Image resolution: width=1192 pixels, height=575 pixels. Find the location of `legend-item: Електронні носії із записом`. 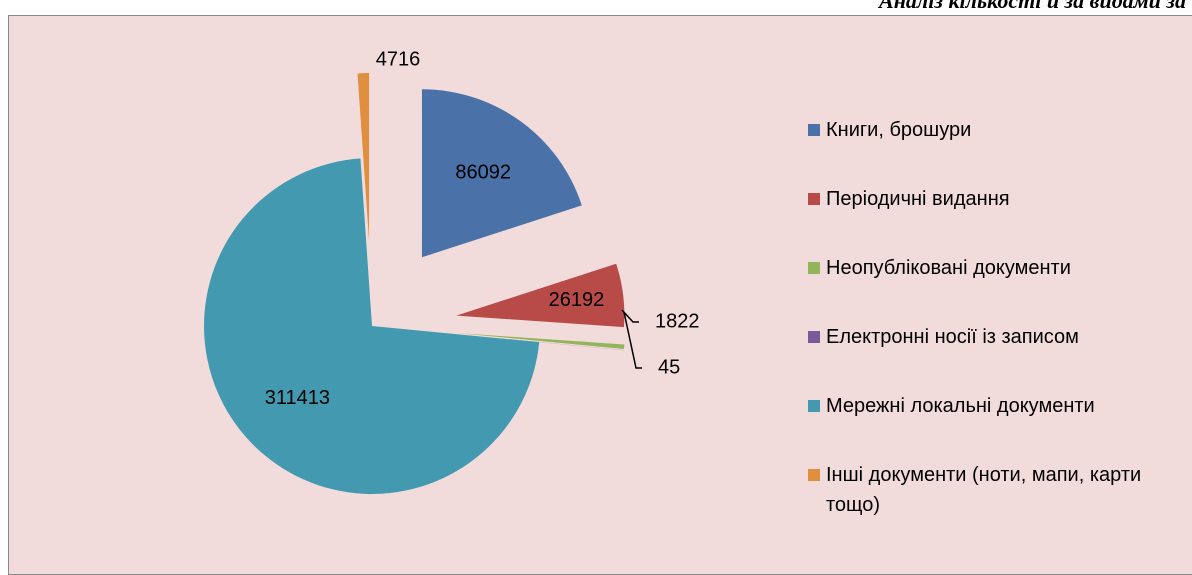

legend-item: Електронні носії із записом is located at coordinates (988, 337).